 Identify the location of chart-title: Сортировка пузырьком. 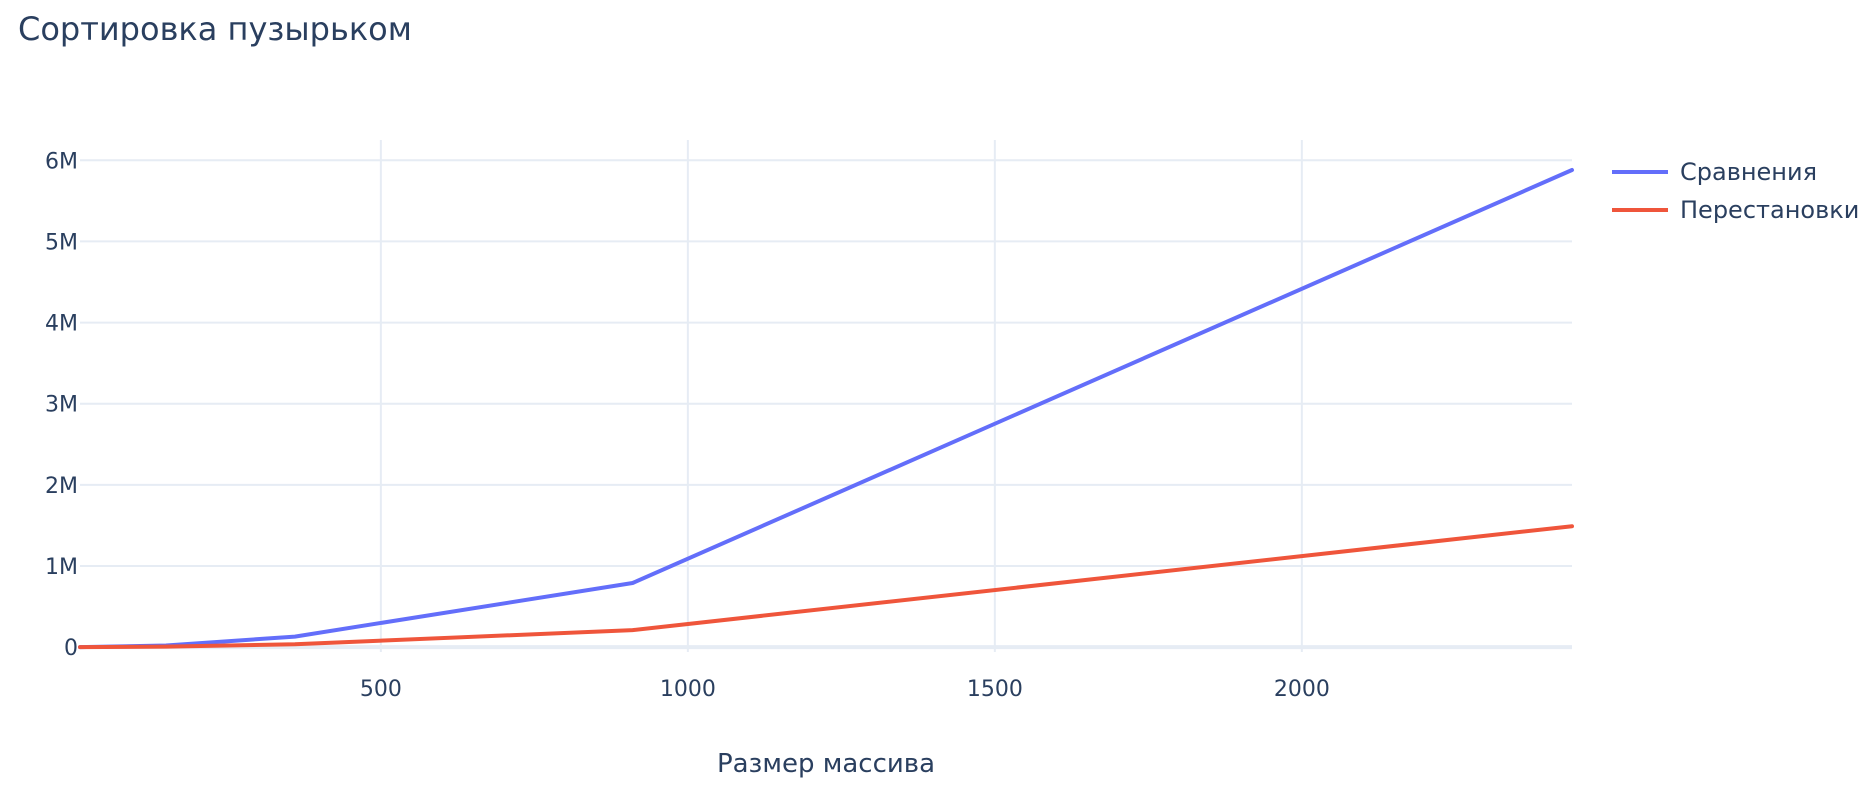
(215, 29).